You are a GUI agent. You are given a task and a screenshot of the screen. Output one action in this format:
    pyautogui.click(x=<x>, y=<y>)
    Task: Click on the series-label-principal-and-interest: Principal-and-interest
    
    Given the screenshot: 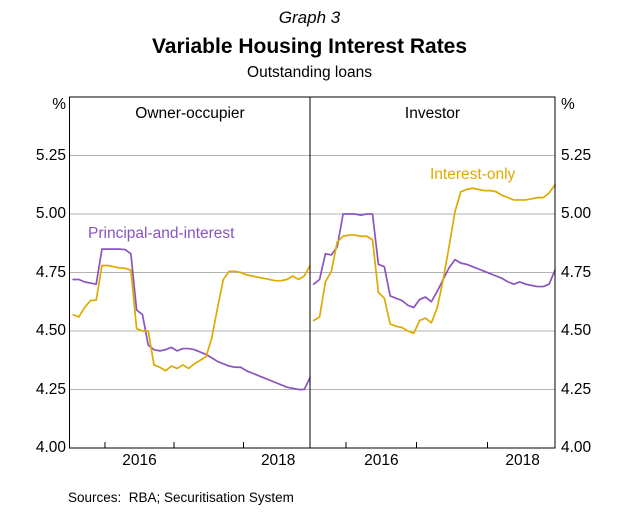 What is the action you would take?
    pyautogui.click(x=161, y=233)
    